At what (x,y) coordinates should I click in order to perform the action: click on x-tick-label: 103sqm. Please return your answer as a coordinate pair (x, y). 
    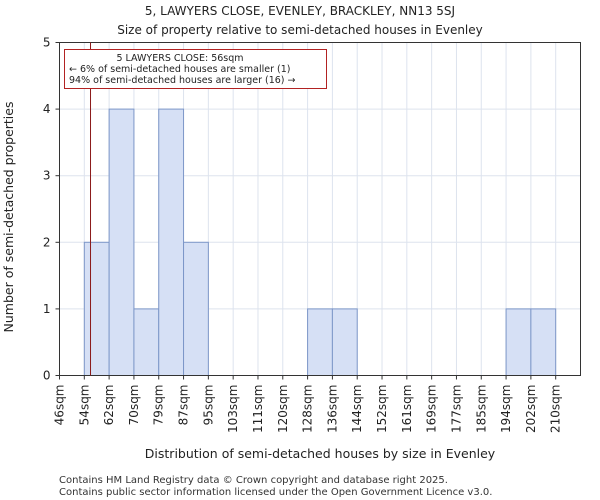
    Looking at the image, I should click on (233, 409).